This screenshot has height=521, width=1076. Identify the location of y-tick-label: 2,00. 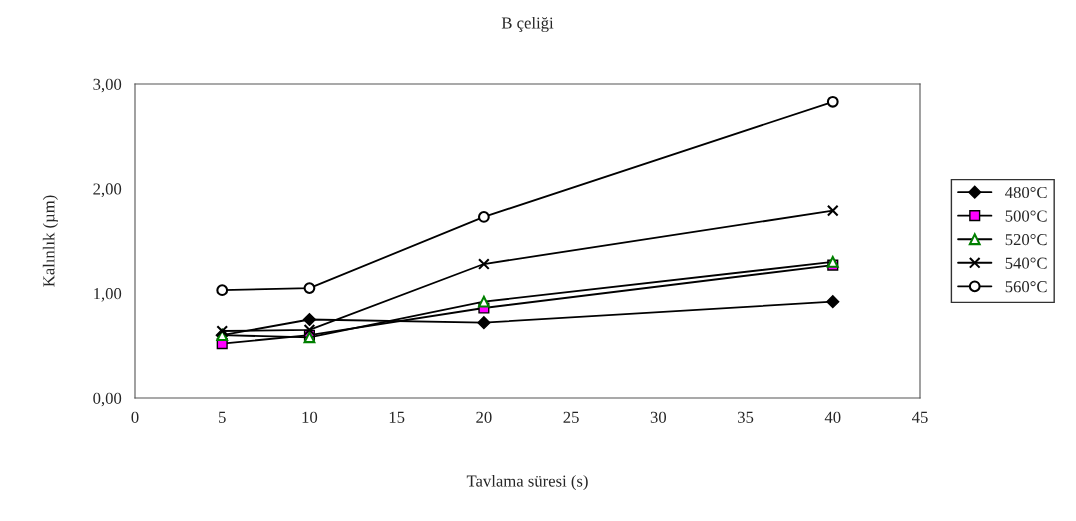
(107, 190).